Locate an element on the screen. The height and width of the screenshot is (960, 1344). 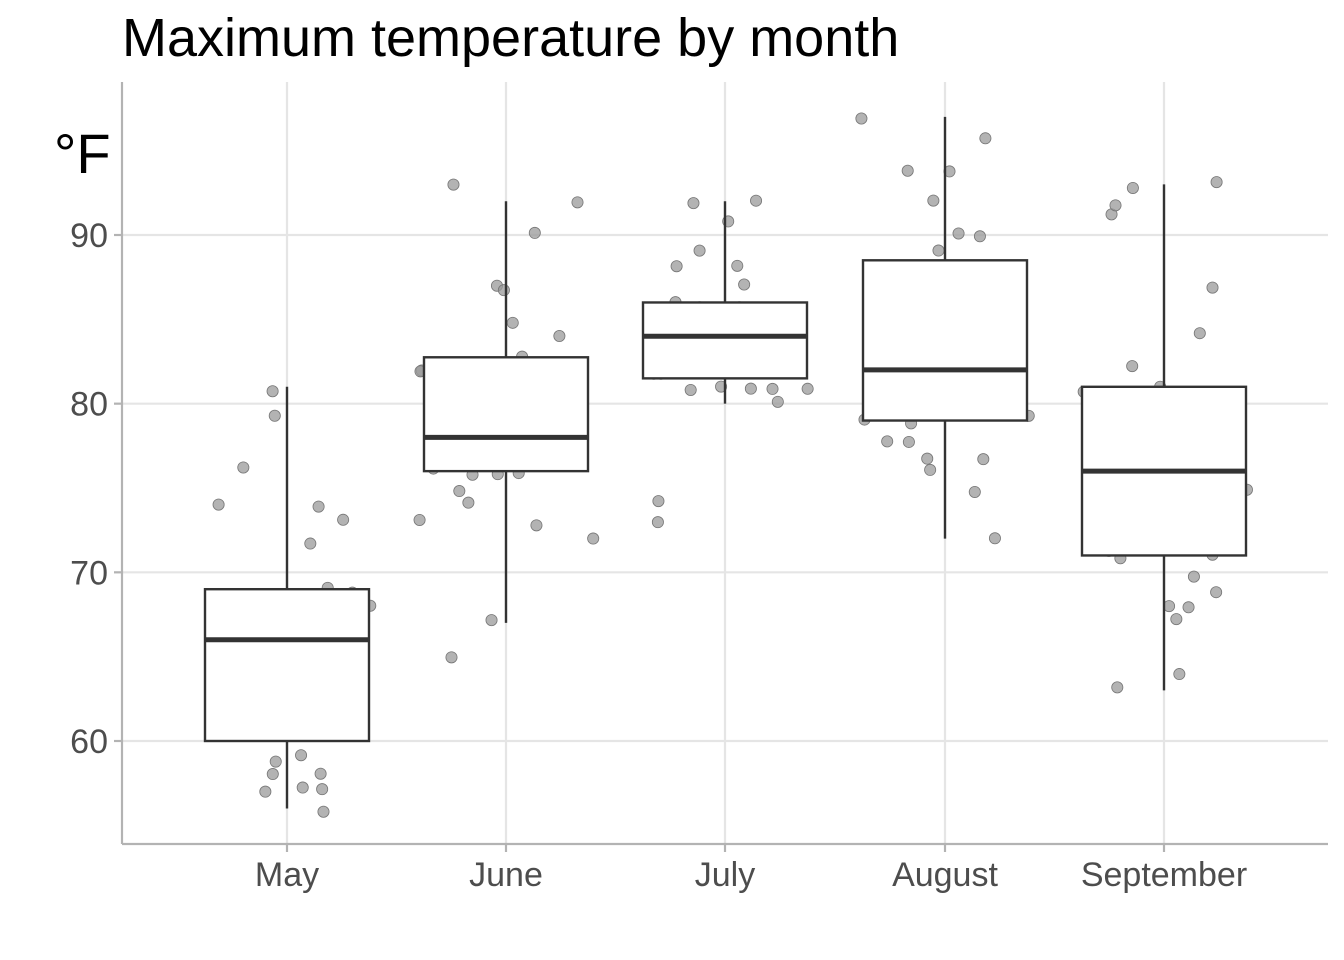
x-tick-labels: May June July August September is located at coordinates (751, 875).